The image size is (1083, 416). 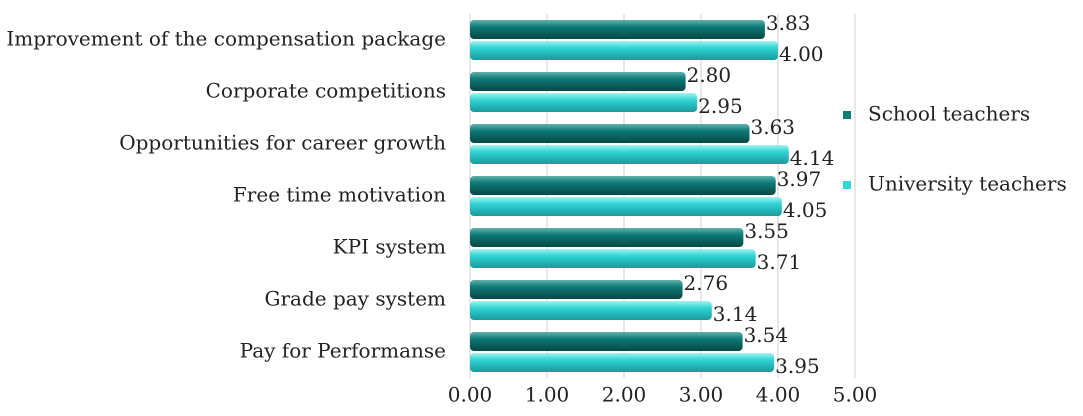 What do you see at coordinates (282, 143) in the screenshot?
I see `y-tick-label: Opportunities for career growth` at bounding box center [282, 143].